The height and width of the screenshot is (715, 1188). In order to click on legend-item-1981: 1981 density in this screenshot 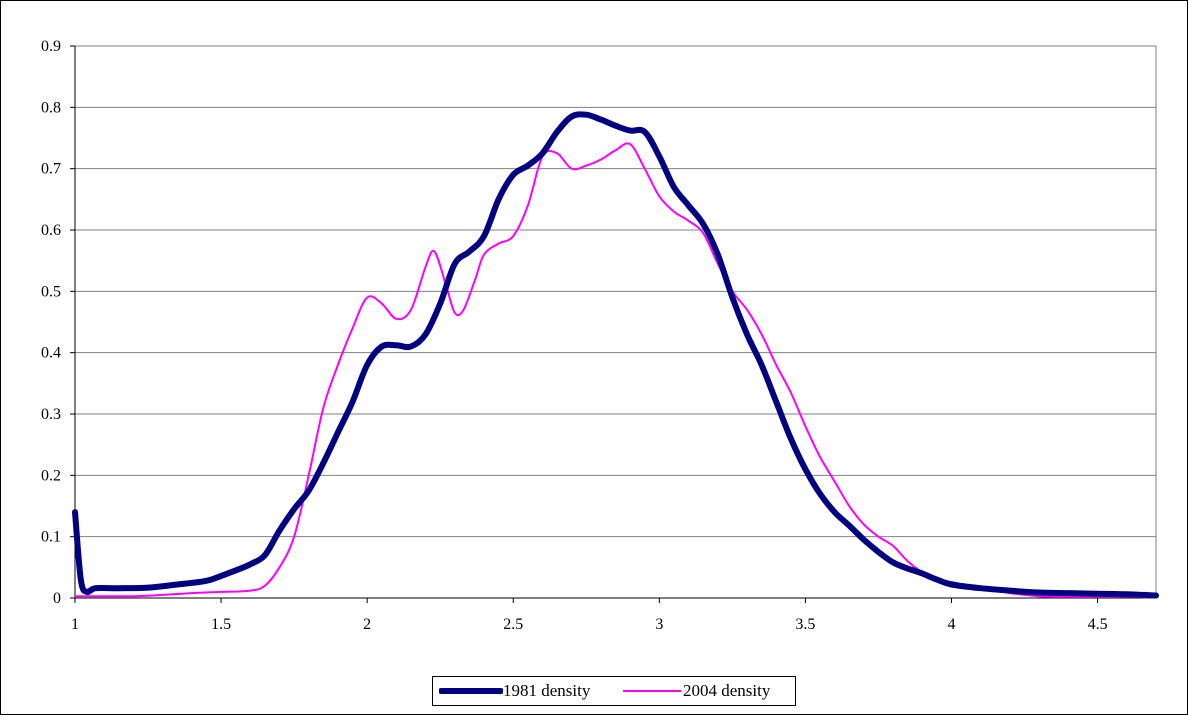, I will do `click(514, 691)`.